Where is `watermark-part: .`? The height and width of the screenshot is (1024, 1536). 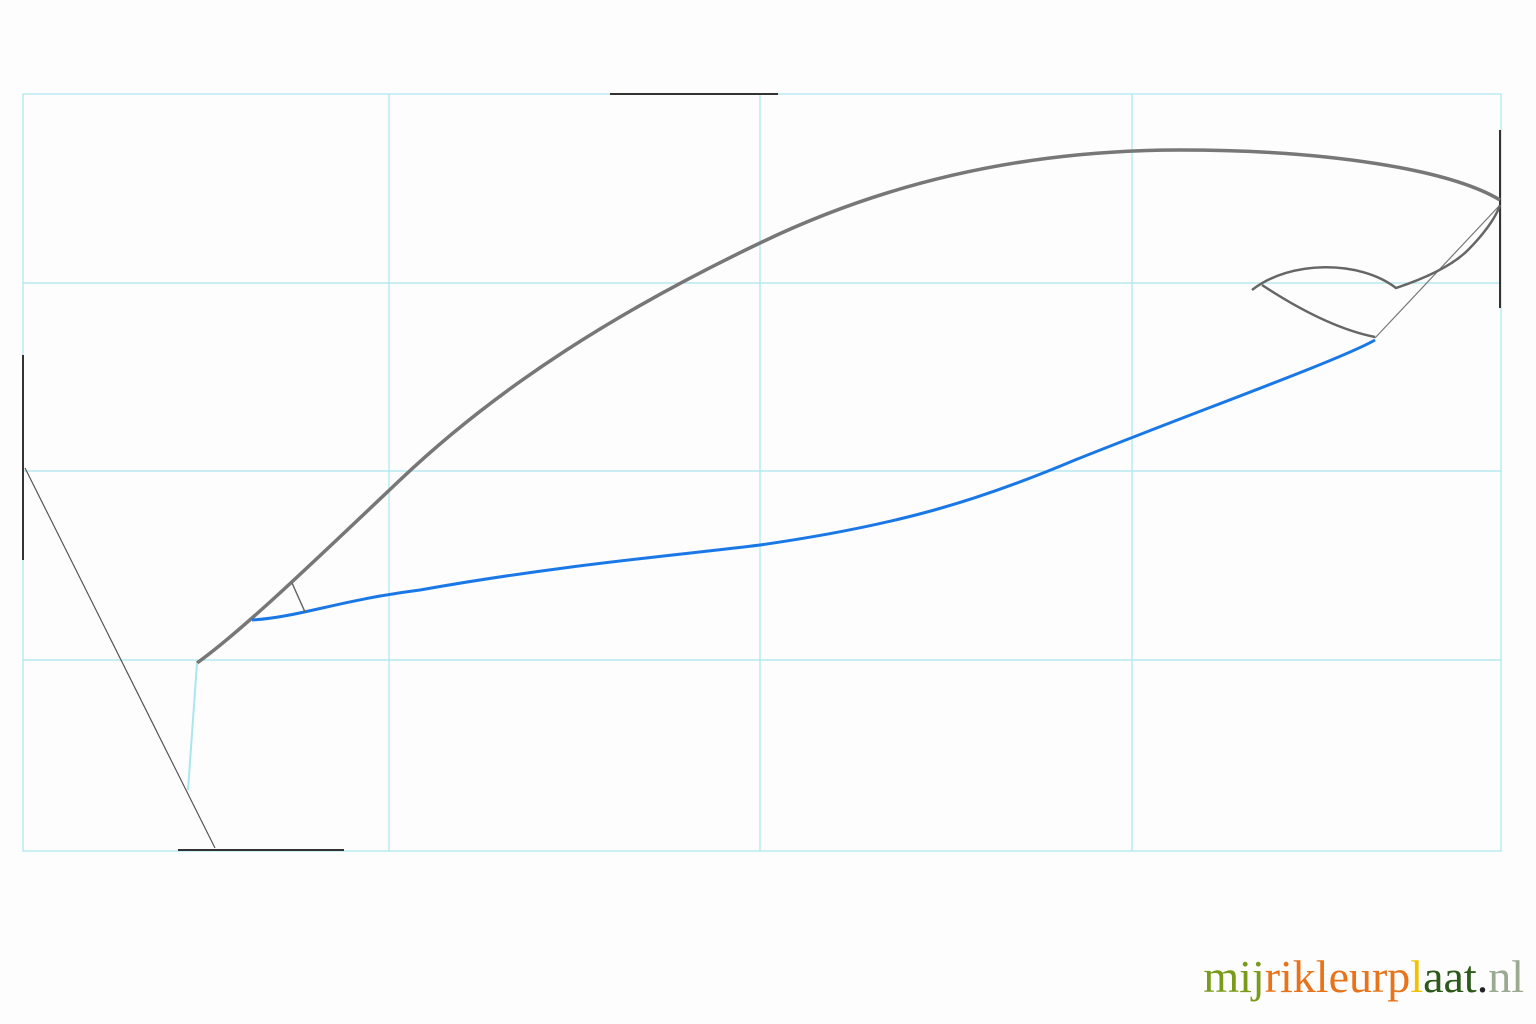 watermark-part: . is located at coordinates (1482, 976).